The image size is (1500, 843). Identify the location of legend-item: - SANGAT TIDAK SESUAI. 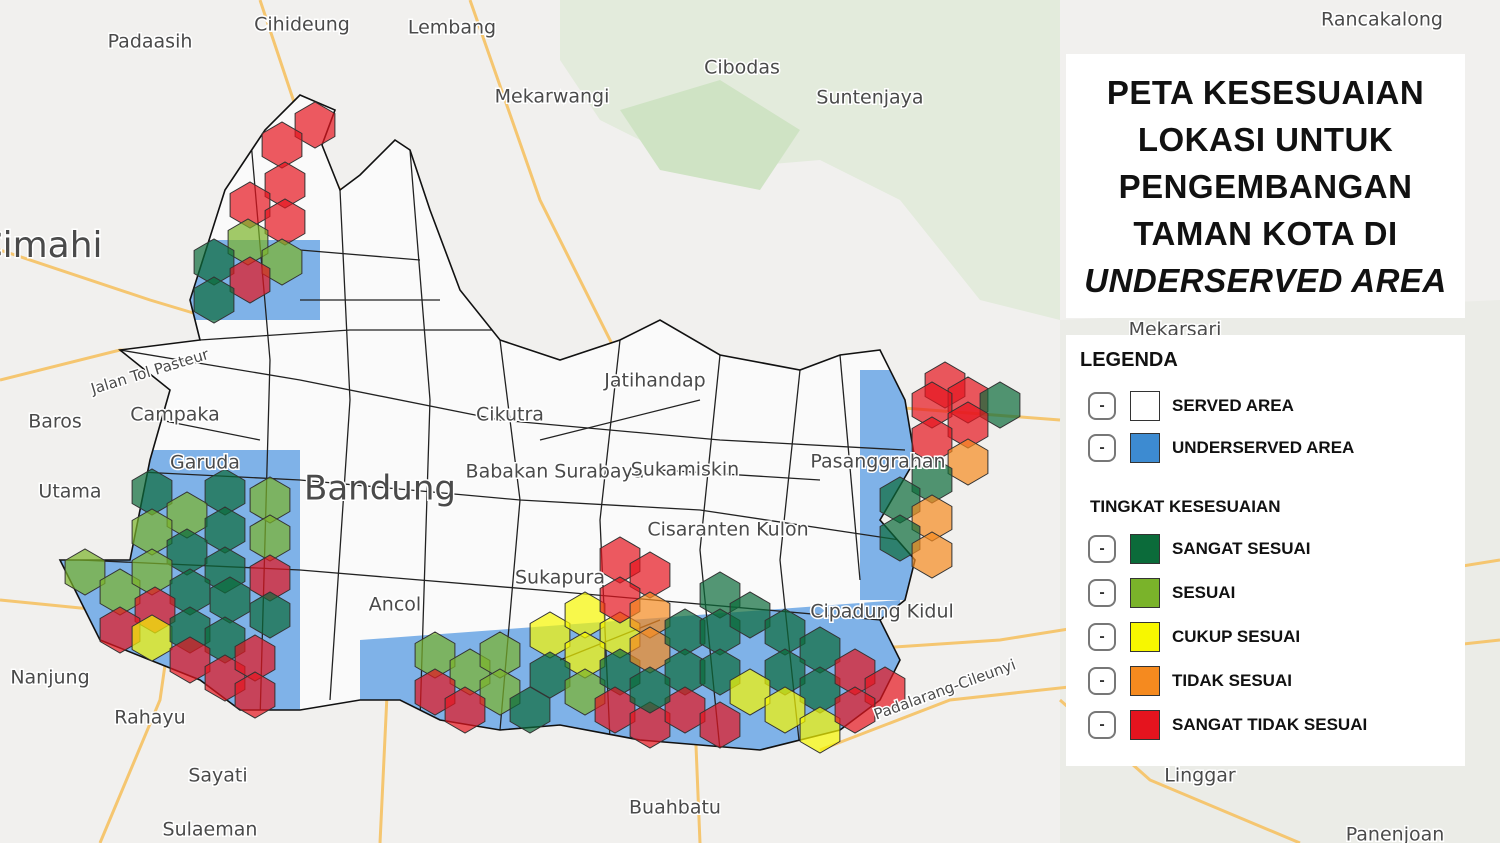
(1227, 725).